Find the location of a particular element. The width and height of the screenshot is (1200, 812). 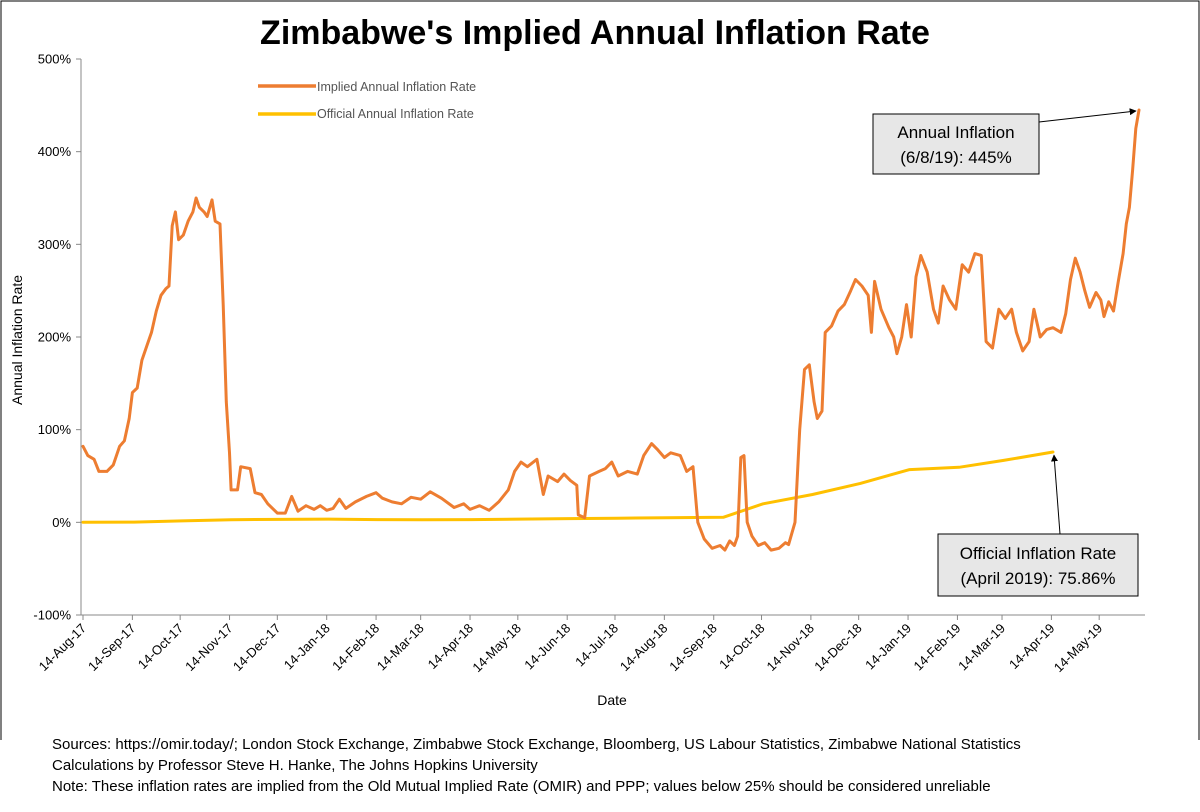

callout-official-line1: Official Inflation Rate is located at coordinates (1038, 553).